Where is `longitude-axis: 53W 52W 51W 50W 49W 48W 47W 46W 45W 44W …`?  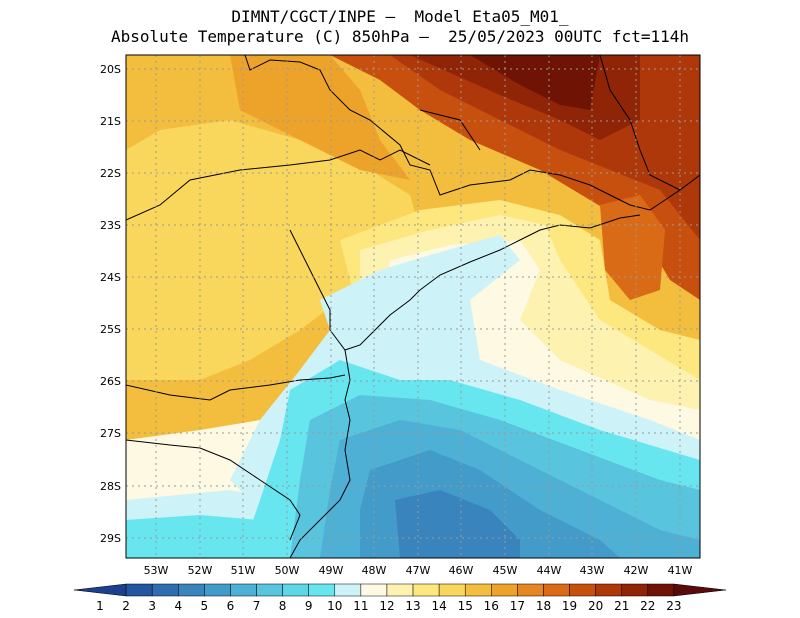 longitude-axis: 53W 52W 51W 50W 49W 48W 47W 46W 45W 44W … is located at coordinates (418, 570).